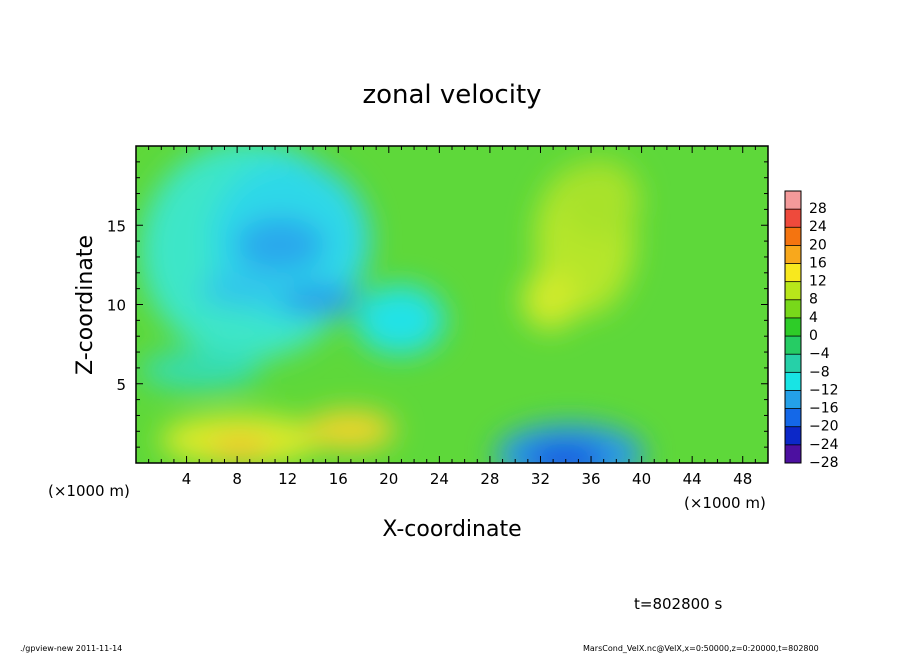 Image resolution: width=904 pixels, height=658 pixels. I want to click on x-tick-label: 48, so click(742, 479).